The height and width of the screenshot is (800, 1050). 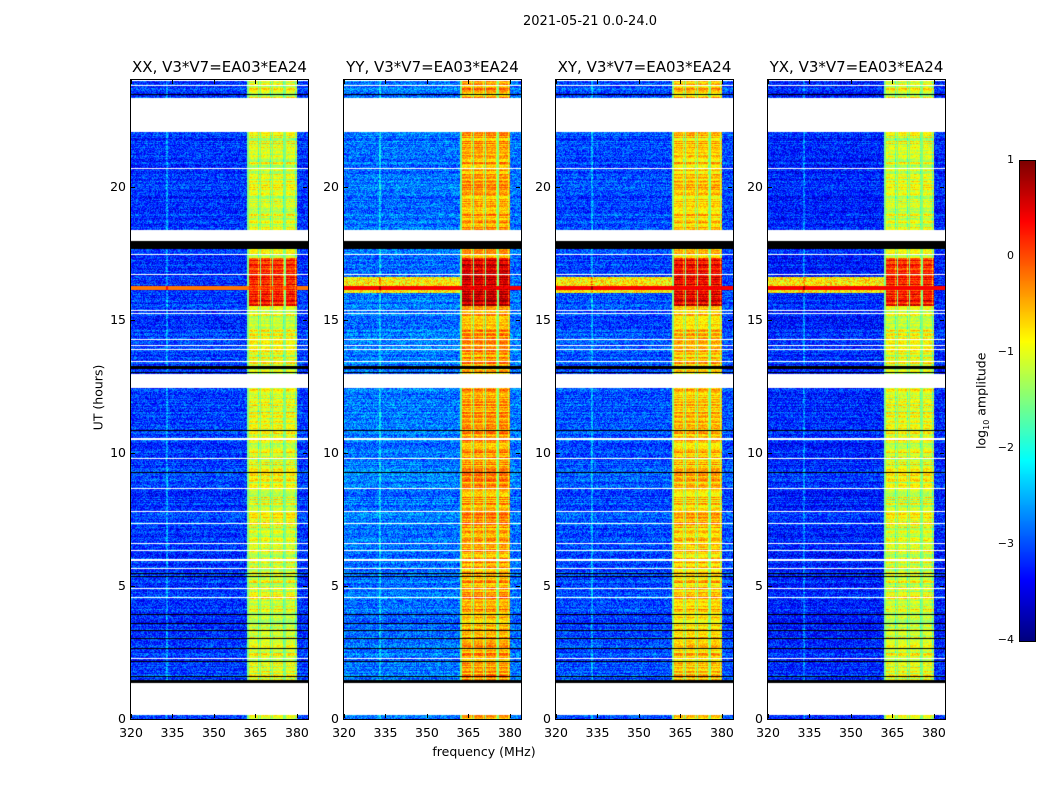 What do you see at coordinates (1005, 543) in the screenshot?
I see `colorbar-tick-label: −3` at bounding box center [1005, 543].